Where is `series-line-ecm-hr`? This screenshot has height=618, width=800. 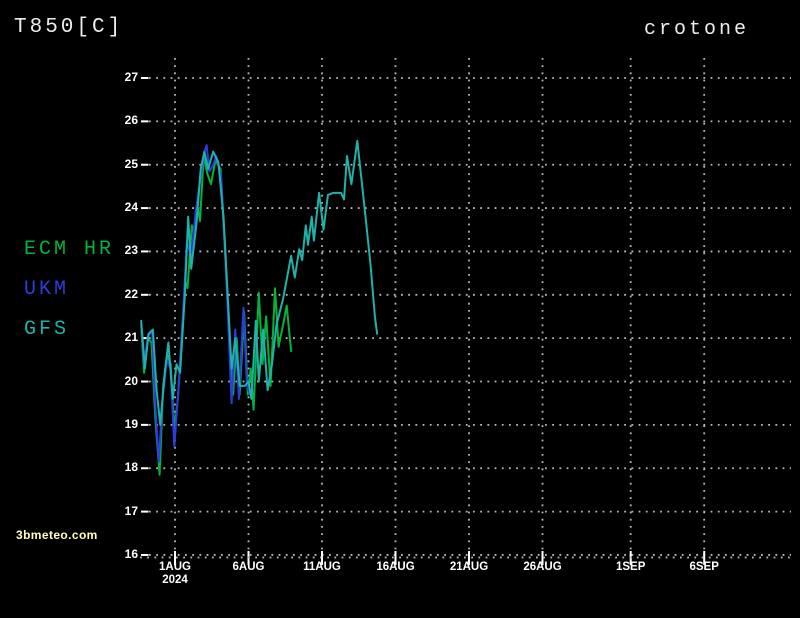 series-line-ecm-hr is located at coordinates (216, 315).